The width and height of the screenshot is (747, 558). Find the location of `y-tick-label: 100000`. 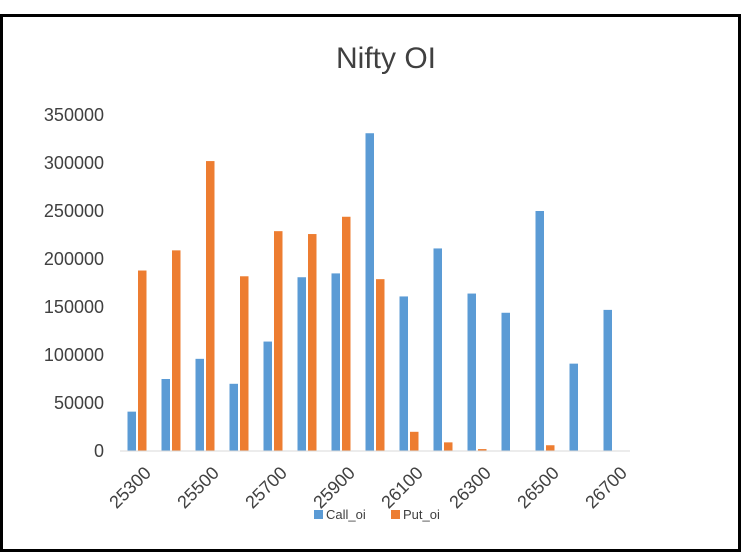

y-tick-label: 100000 is located at coordinates (74, 355).